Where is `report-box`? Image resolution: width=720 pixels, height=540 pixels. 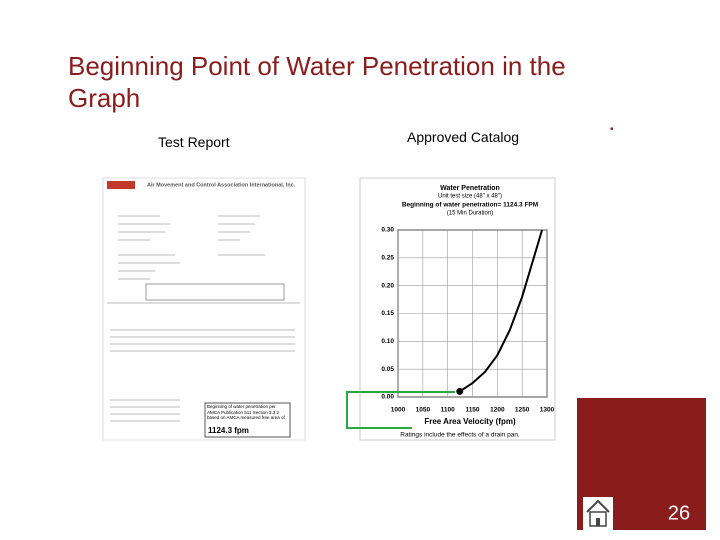 report-box is located at coordinates (247, 420).